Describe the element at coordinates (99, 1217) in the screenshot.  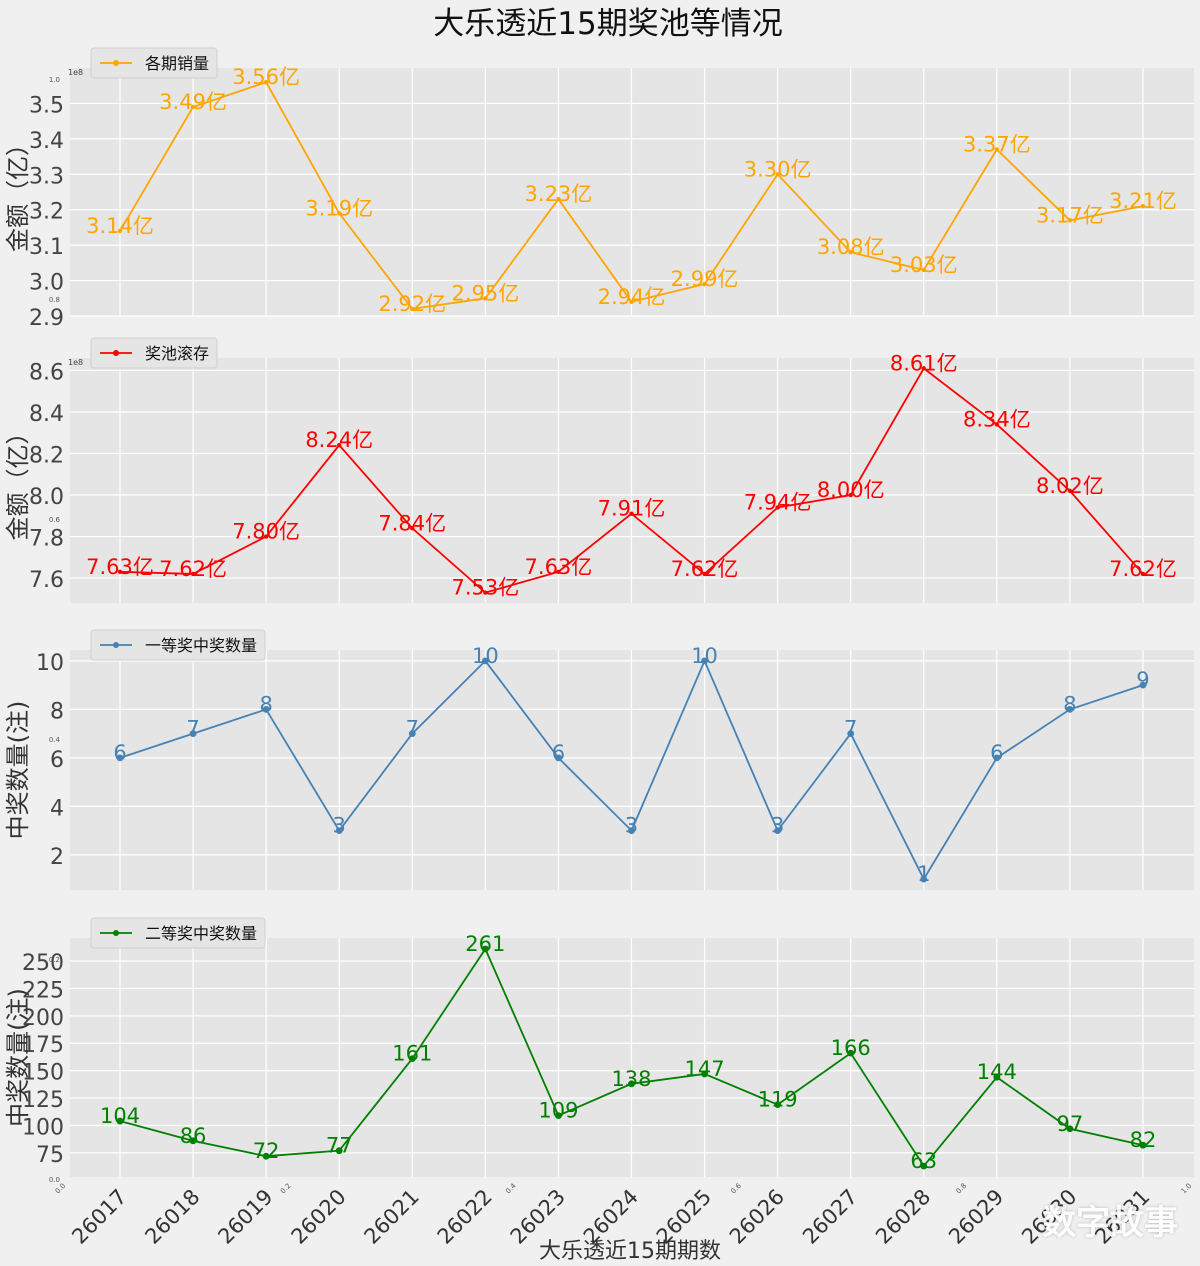
I see `x-tick-label: 26017` at that location.